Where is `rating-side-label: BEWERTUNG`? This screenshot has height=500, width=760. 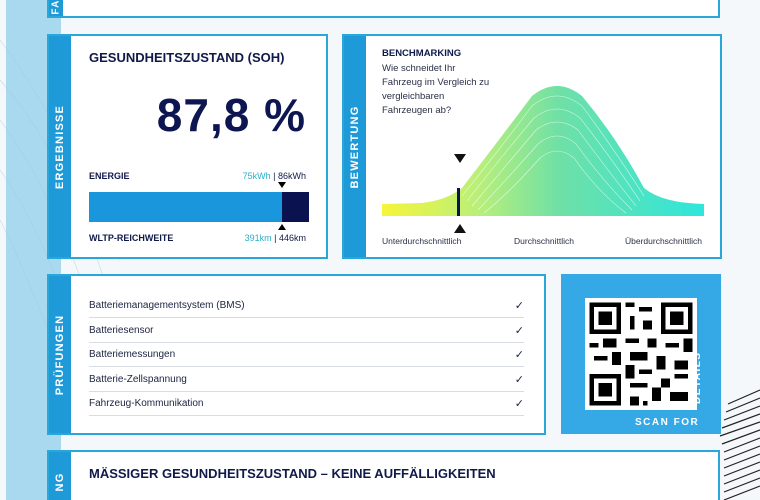
rating-side-label: BEWERTUNG is located at coordinates (355, 146).